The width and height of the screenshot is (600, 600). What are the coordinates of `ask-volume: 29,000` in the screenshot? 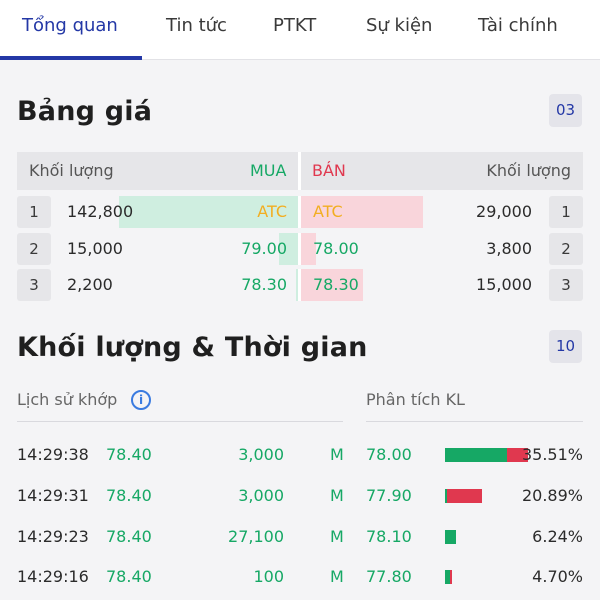 It's located at (504, 211).